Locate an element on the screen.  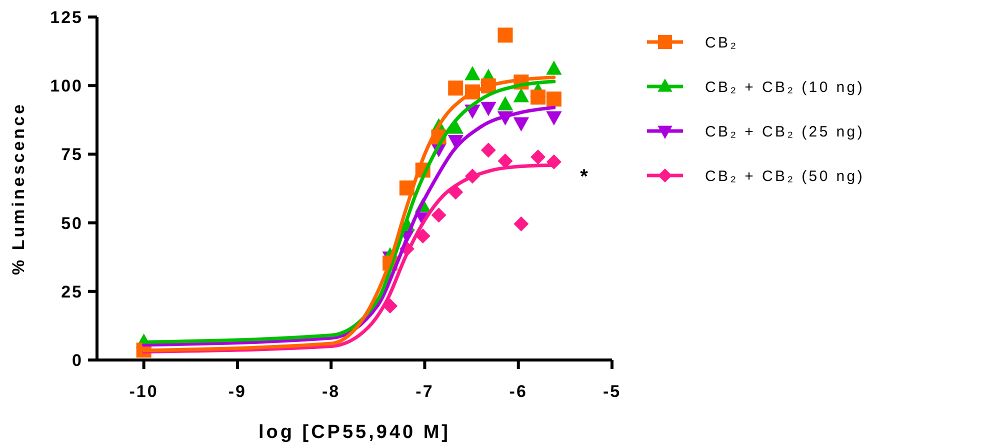
y-tick-label: 25 is located at coordinates (72, 292).